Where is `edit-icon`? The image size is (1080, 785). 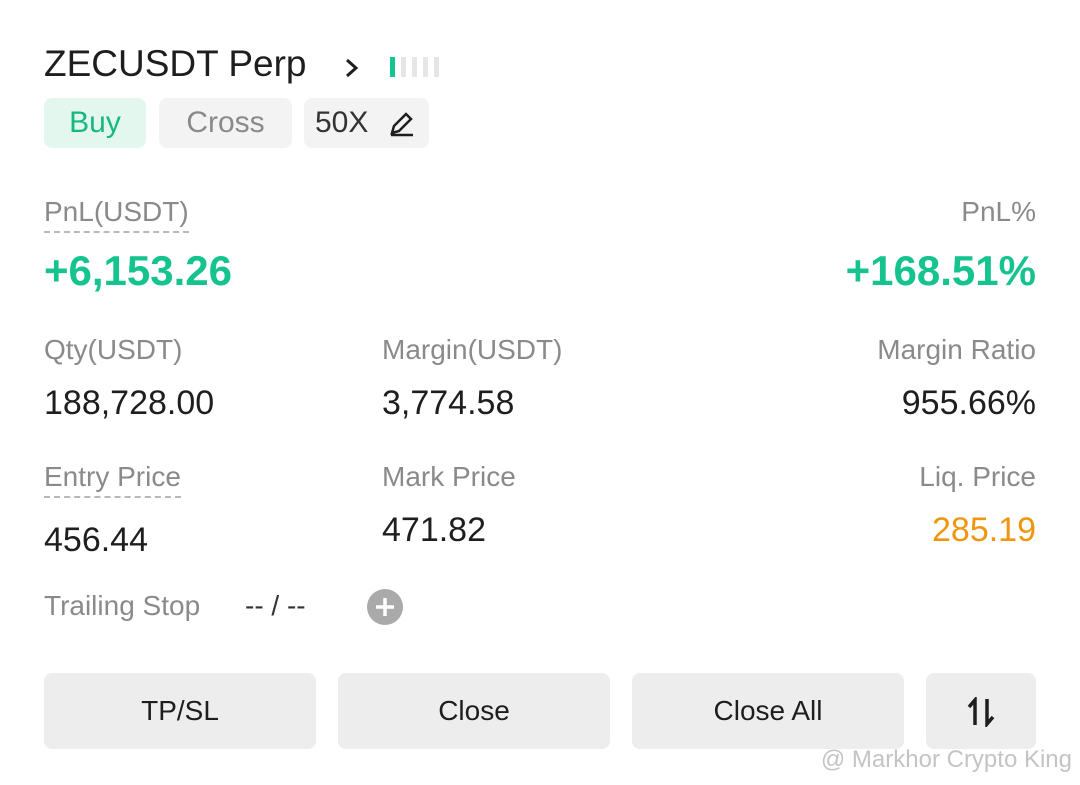
edit-icon is located at coordinates (401, 124).